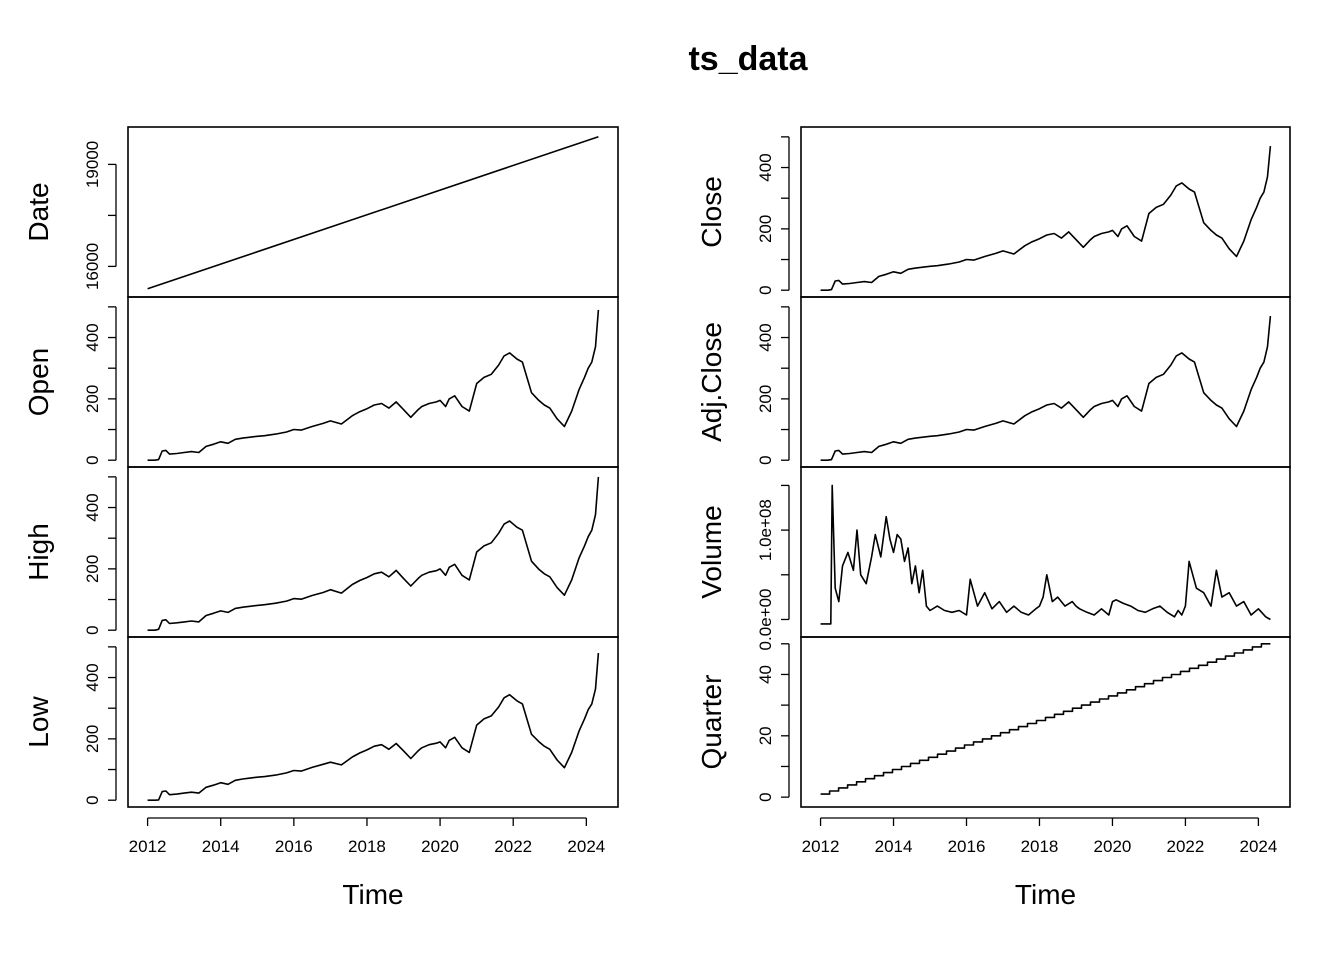 The width and height of the screenshot is (1344, 960). What do you see at coordinates (38, 552) in the screenshot?
I see `panel-label-high: High` at bounding box center [38, 552].